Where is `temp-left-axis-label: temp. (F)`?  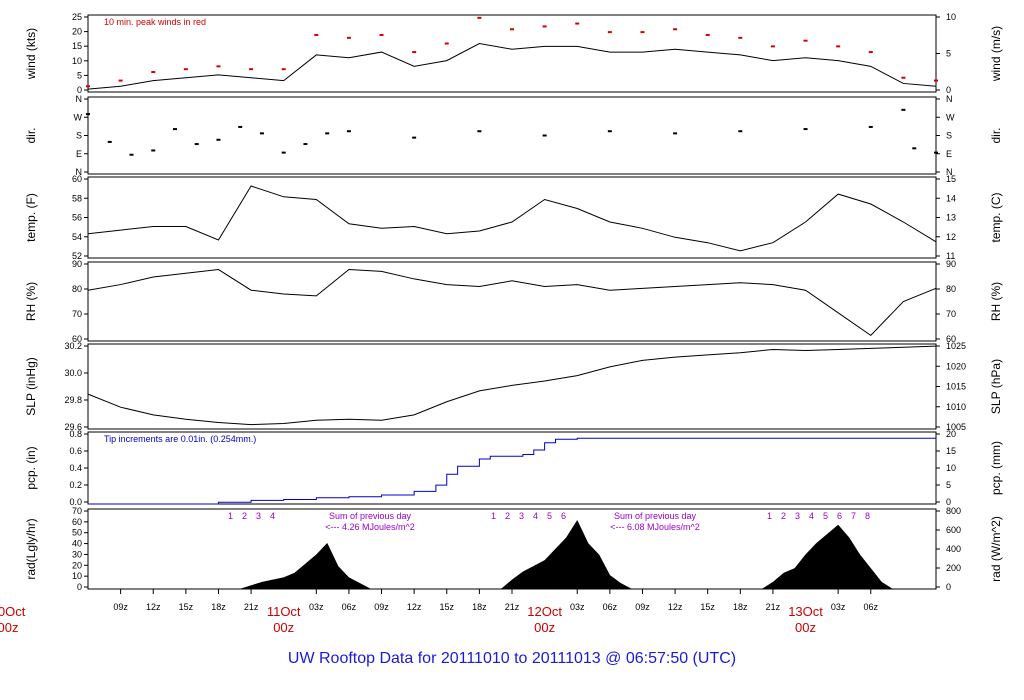 temp-left-axis-label: temp. (F) is located at coordinates (31, 217).